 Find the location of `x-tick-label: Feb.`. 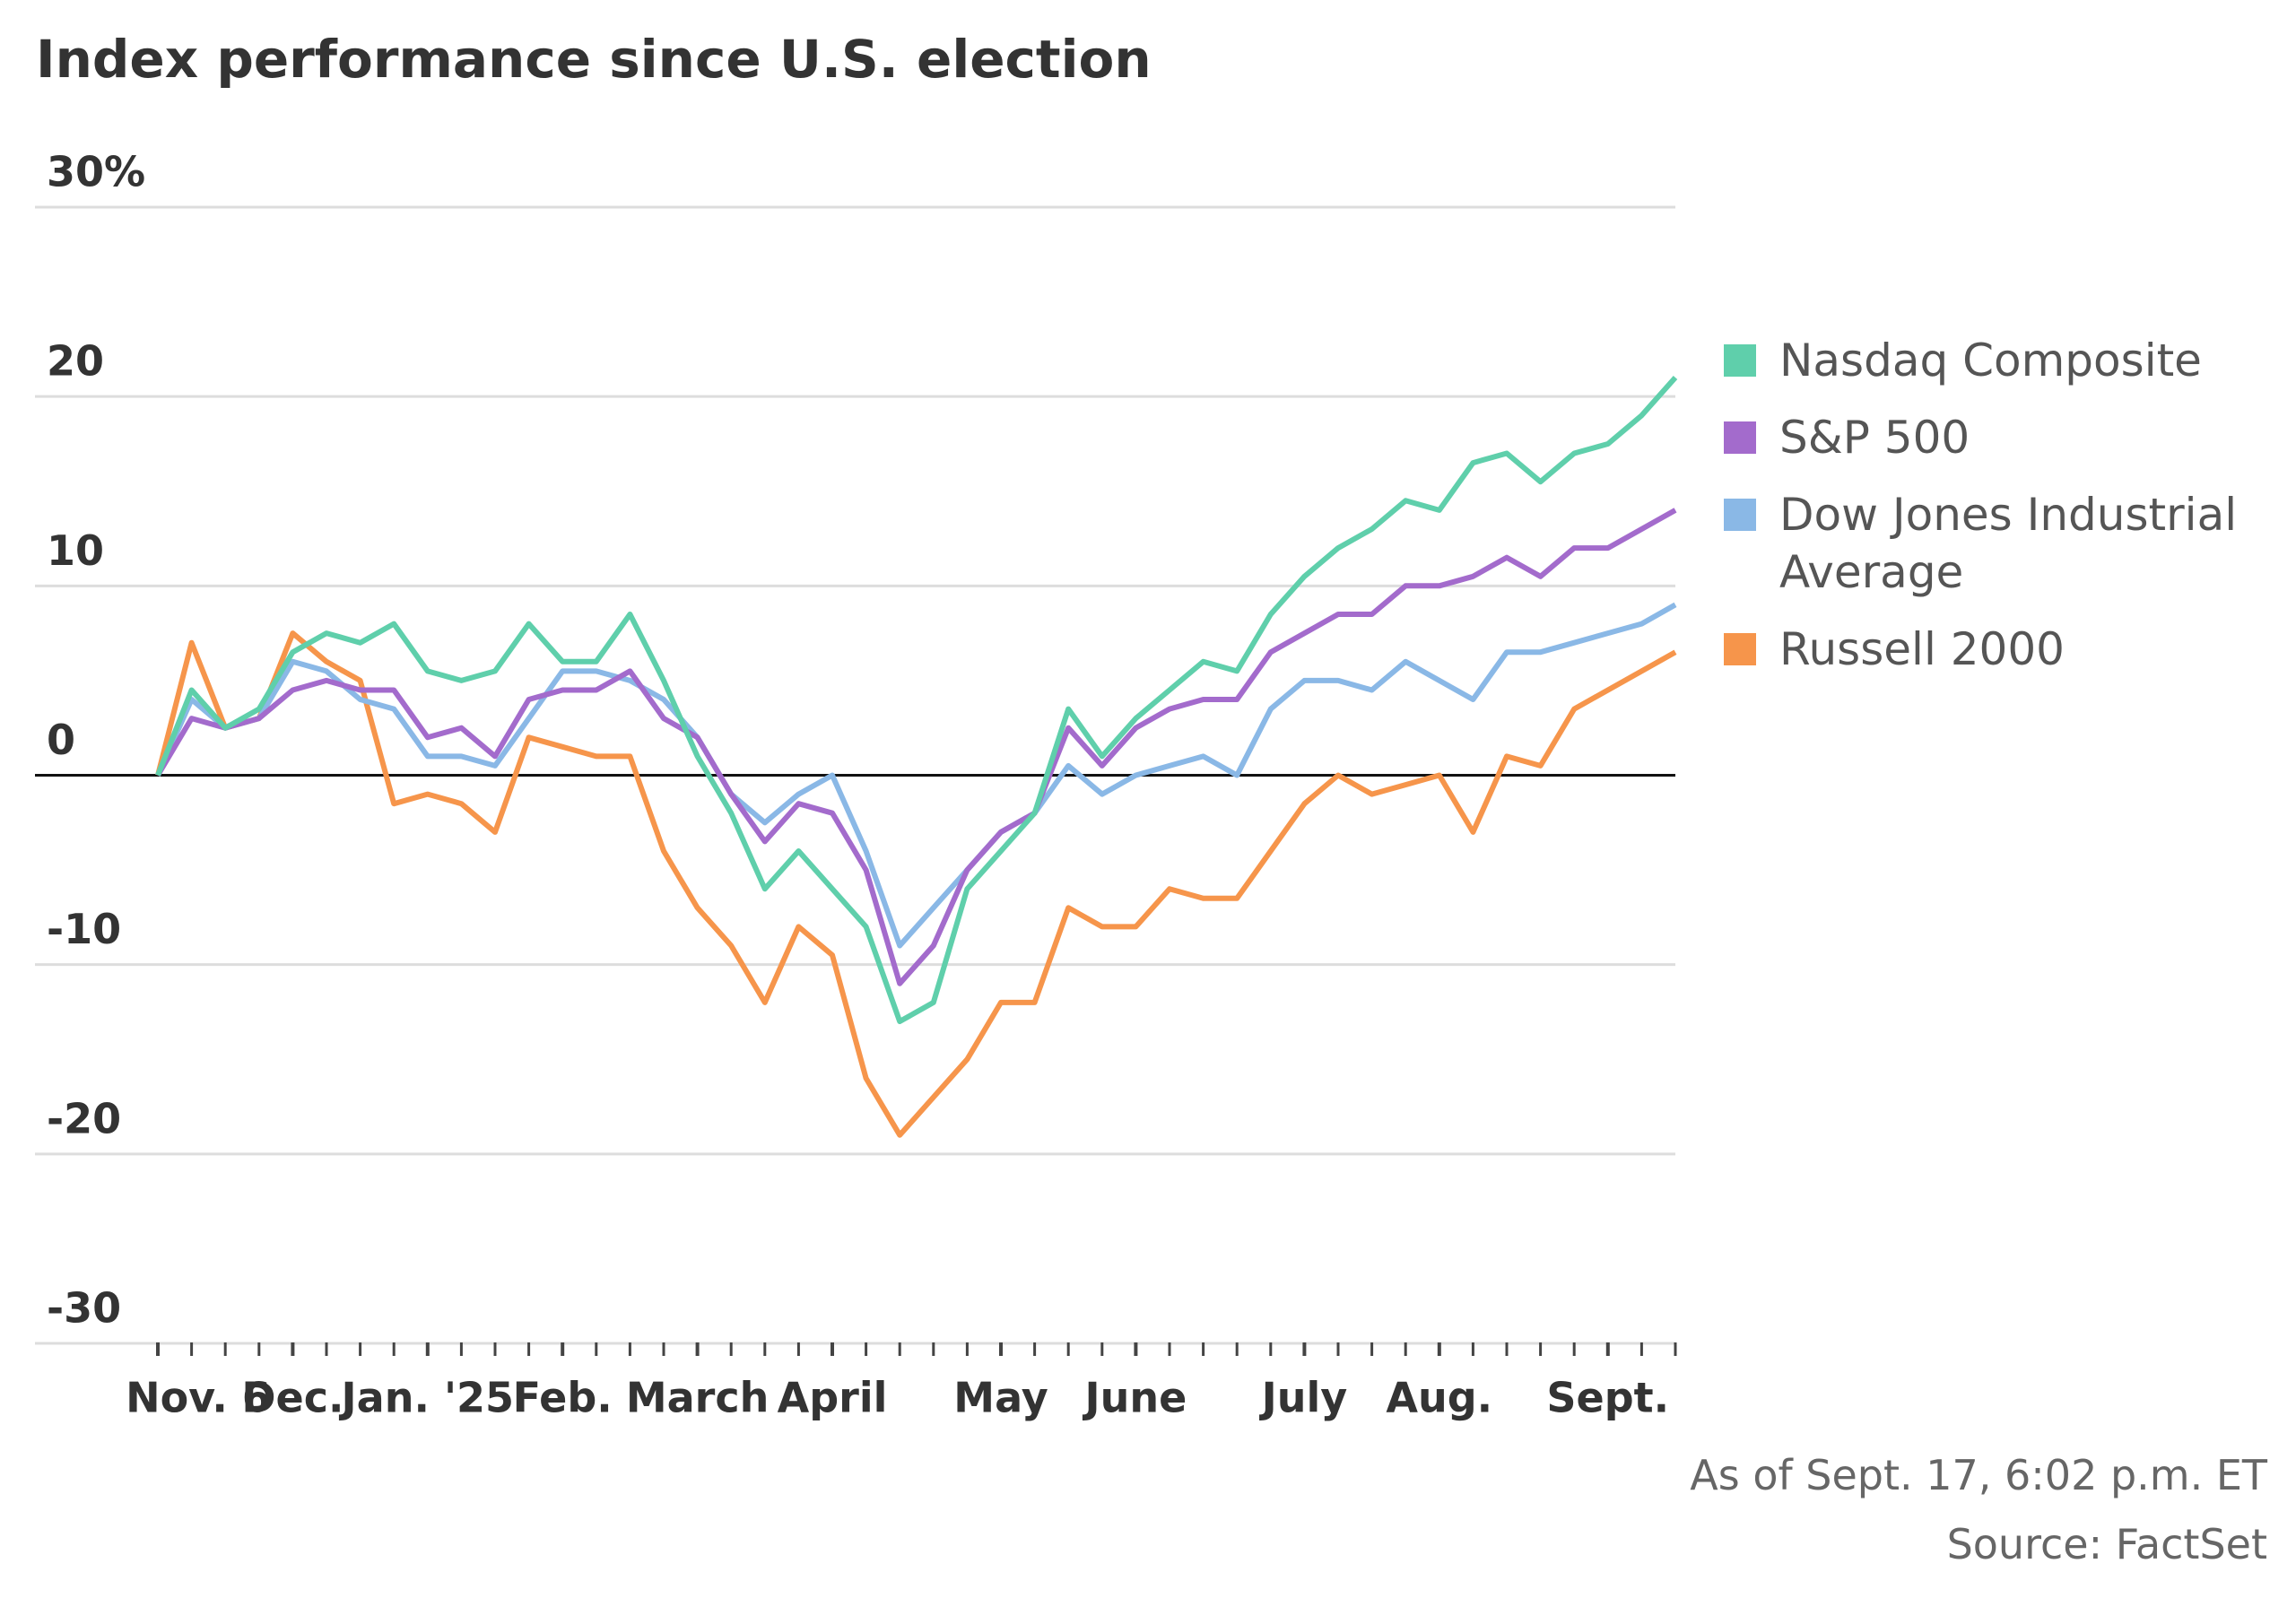

x-tick-label: Feb. is located at coordinates (563, 1398).